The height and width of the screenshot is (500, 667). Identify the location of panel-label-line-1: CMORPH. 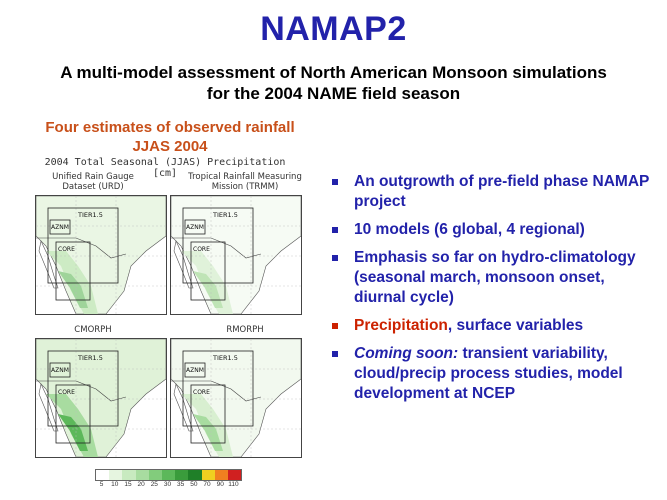
(93, 330).